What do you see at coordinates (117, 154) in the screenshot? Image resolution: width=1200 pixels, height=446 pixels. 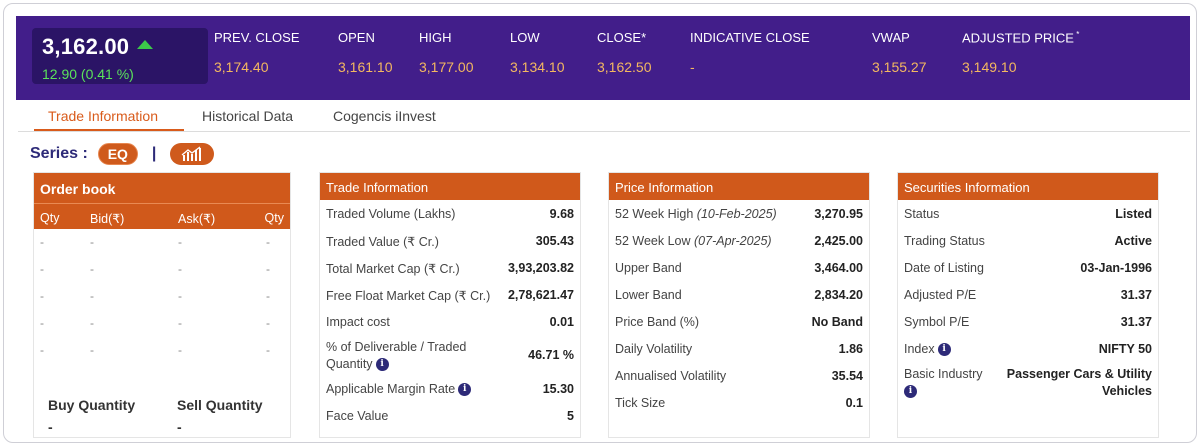 I see `series-eq-button: EQ` at bounding box center [117, 154].